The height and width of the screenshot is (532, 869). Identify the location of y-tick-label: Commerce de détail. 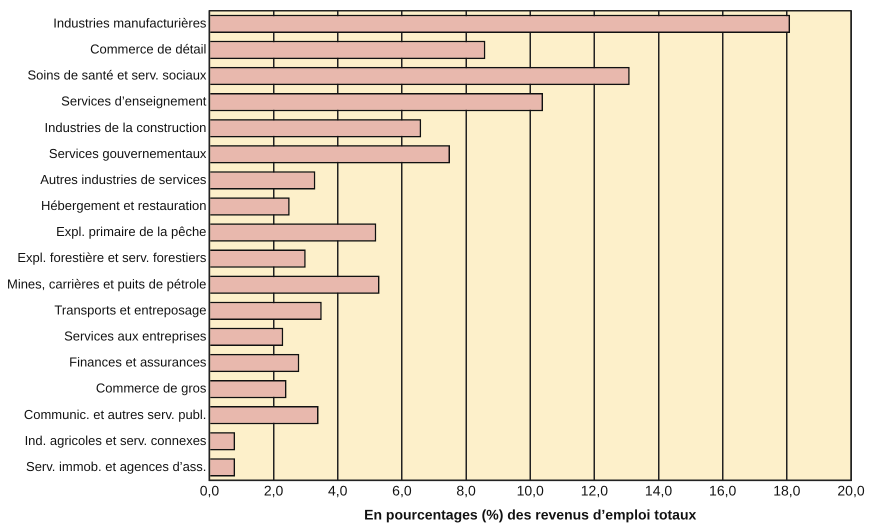
(148, 49).